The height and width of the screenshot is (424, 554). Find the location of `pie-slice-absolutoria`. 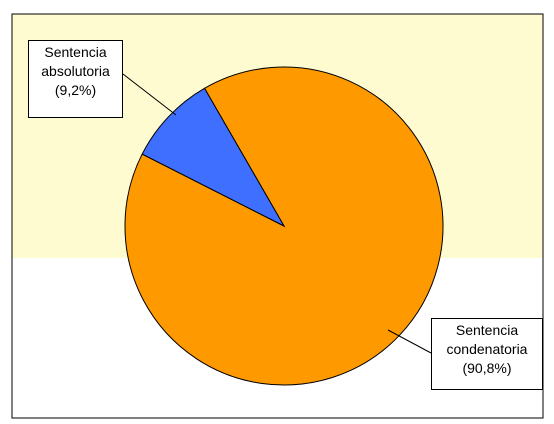

pie-slice-absolutoria is located at coordinates (213, 157).